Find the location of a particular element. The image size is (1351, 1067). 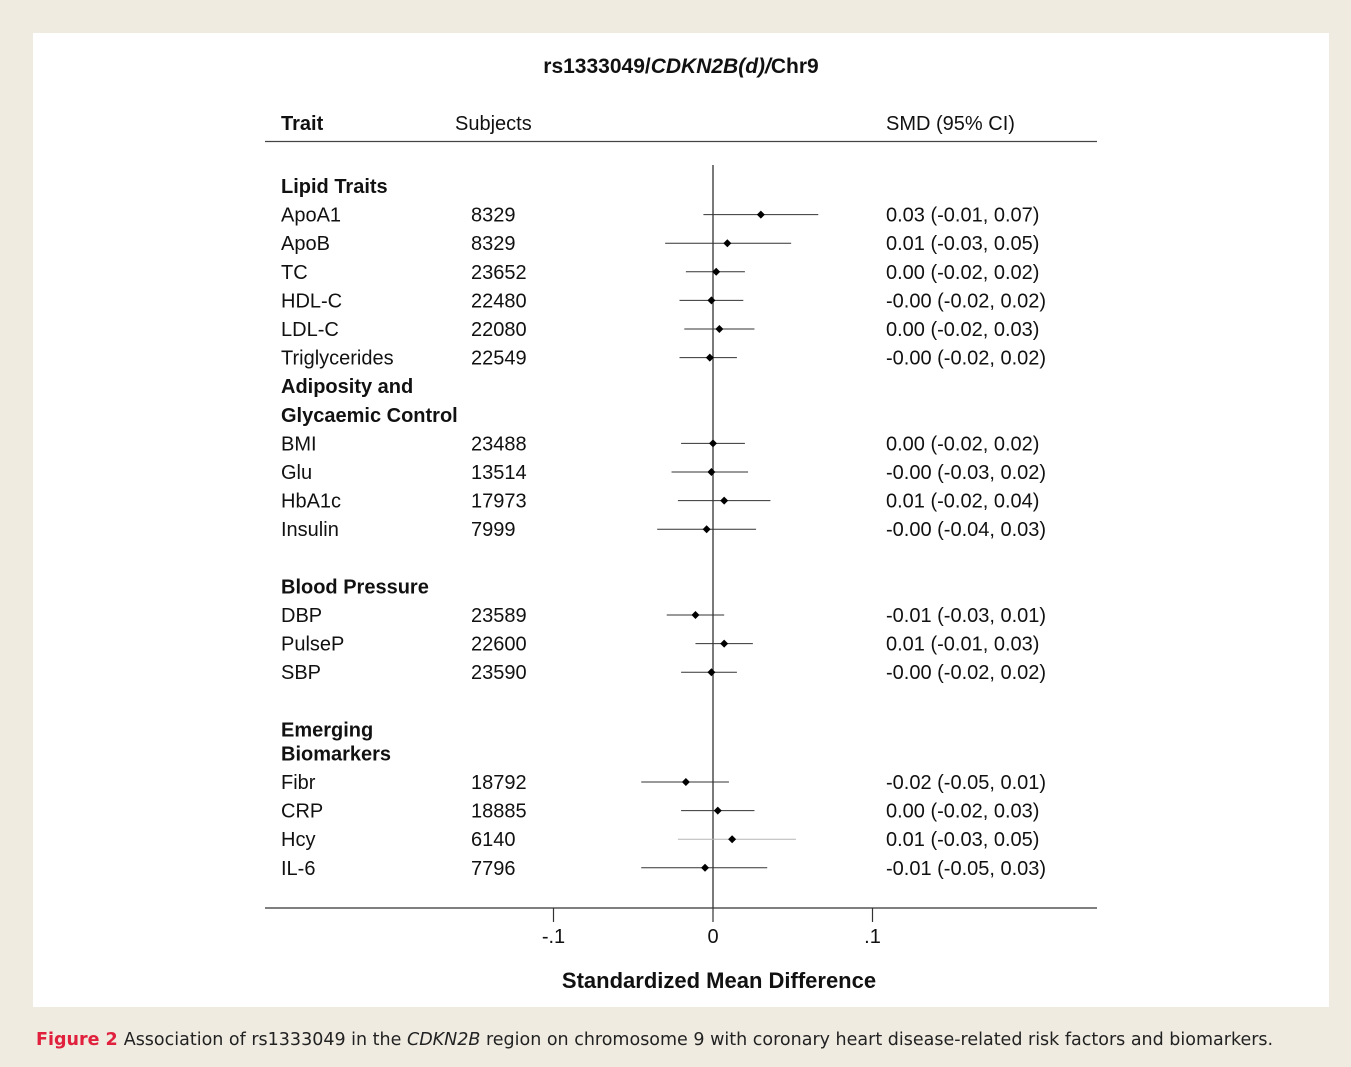

x-tick-label: -.1 is located at coordinates (553, 937).